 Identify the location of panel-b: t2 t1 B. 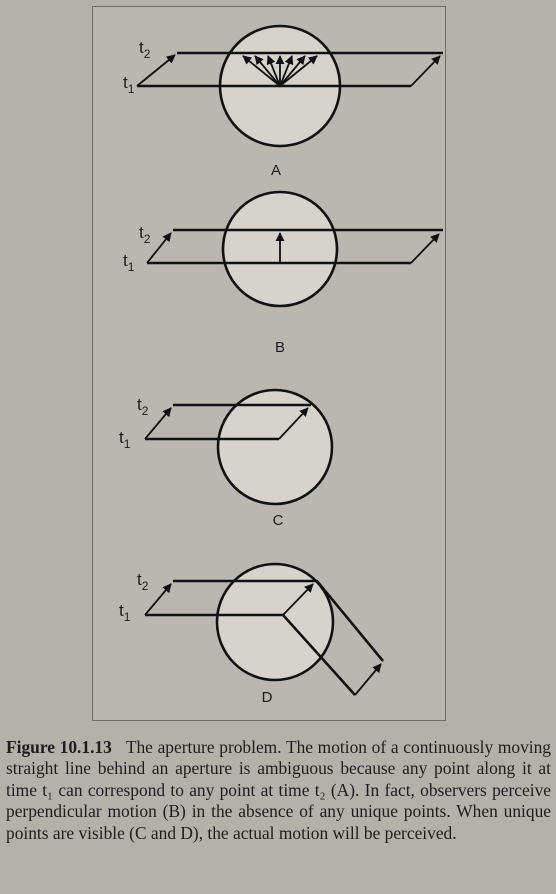
(283, 273).